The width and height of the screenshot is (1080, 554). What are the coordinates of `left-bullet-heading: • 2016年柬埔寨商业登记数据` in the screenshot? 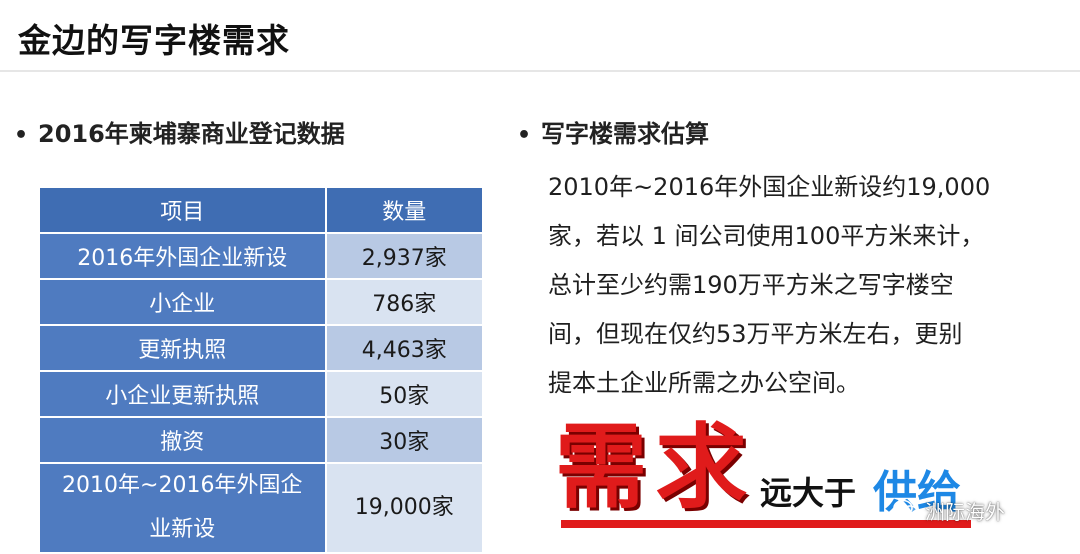 It's located at (179, 131).